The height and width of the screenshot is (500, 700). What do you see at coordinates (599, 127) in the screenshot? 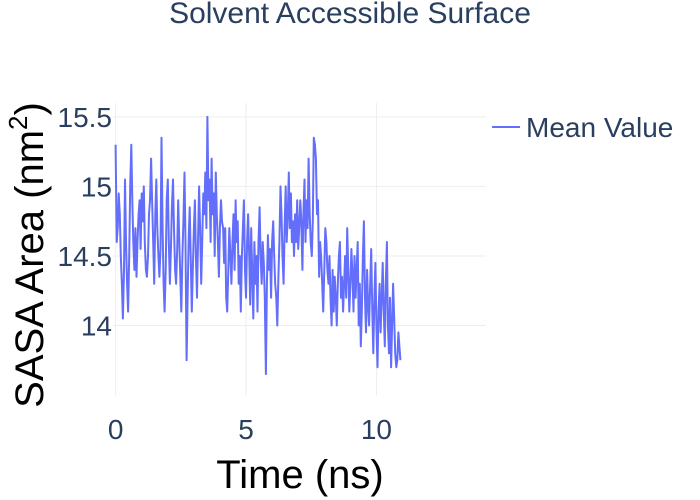
I see `legend-label: Mean Value` at bounding box center [599, 127].